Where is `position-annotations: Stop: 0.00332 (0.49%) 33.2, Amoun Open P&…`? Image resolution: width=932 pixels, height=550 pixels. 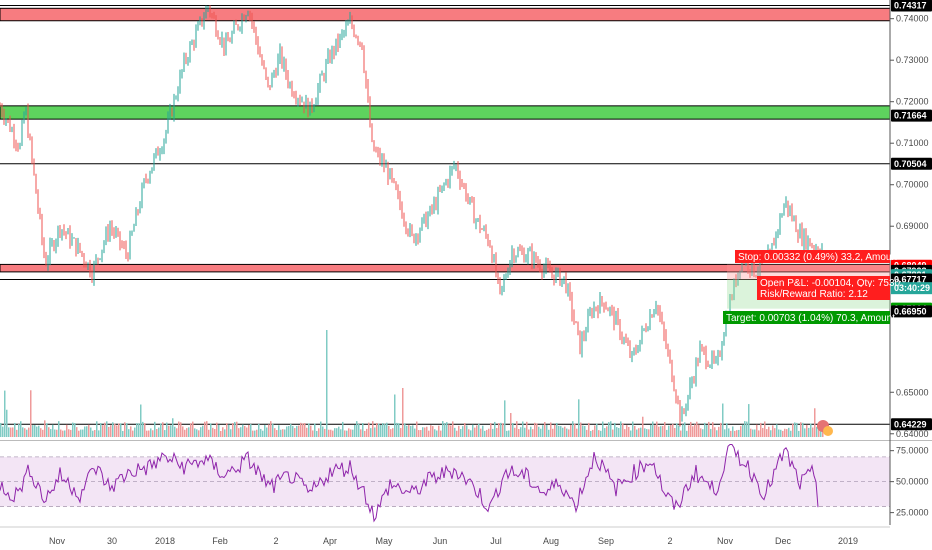 position-annotations: Stop: 0.00332 (0.49%) 33.2, Amoun Open P&… is located at coordinates (812, 287).